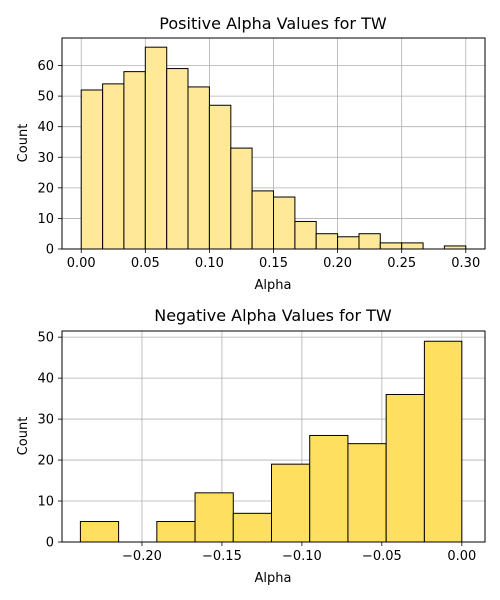 This screenshot has height=600, width=500. Describe the element at coordinates (273, 23) in the screenshot. I see `chart-title: Positive Alpha Values for TW` at that location.